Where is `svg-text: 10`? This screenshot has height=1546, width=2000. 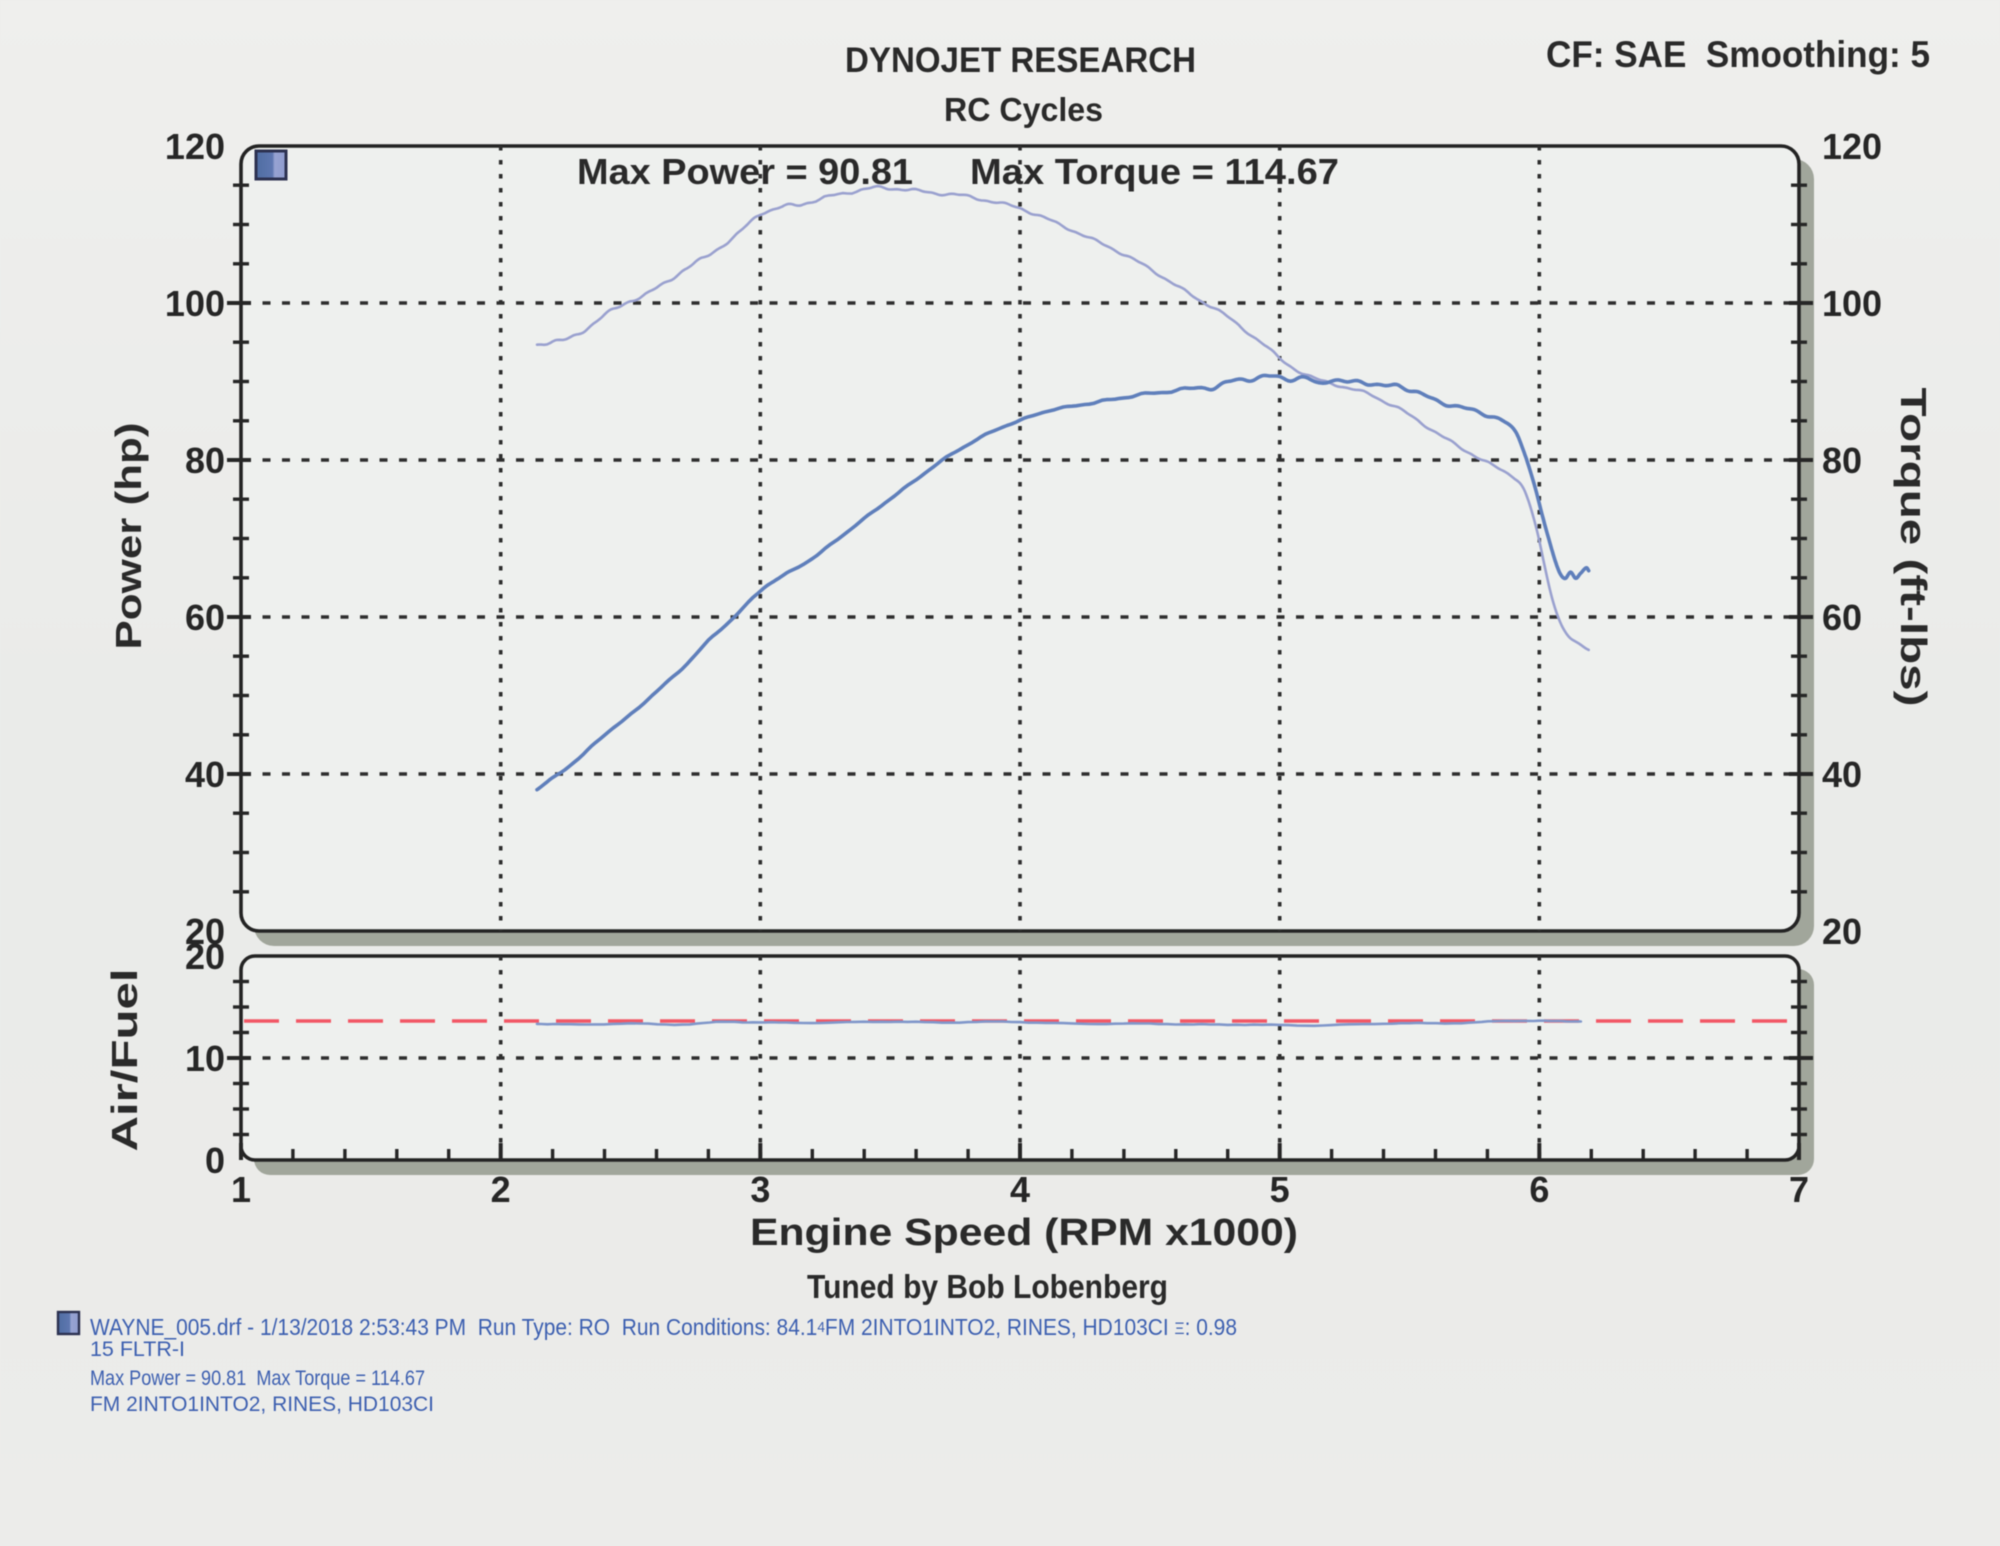 svg-text: 10 is located at coordinates (205, 1058).